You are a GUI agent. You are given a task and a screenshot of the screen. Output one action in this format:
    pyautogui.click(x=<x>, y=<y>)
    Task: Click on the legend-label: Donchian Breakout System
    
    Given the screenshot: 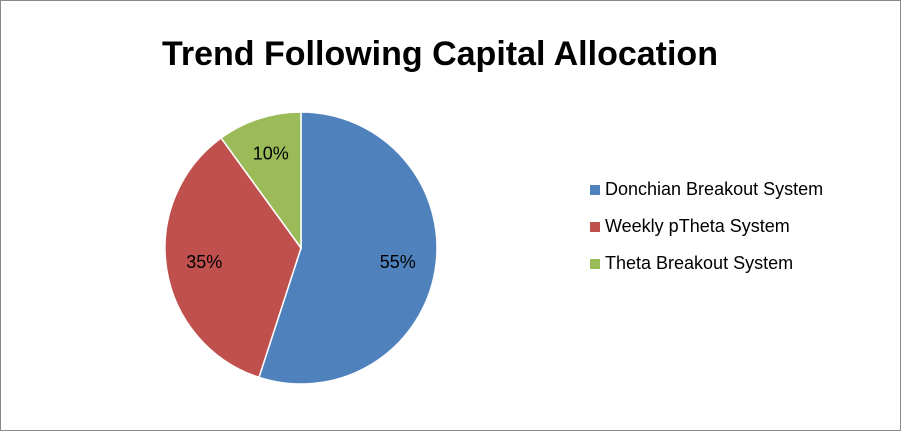 What is the action you would take?
    pyautogui.click(x=714, y=189)
    